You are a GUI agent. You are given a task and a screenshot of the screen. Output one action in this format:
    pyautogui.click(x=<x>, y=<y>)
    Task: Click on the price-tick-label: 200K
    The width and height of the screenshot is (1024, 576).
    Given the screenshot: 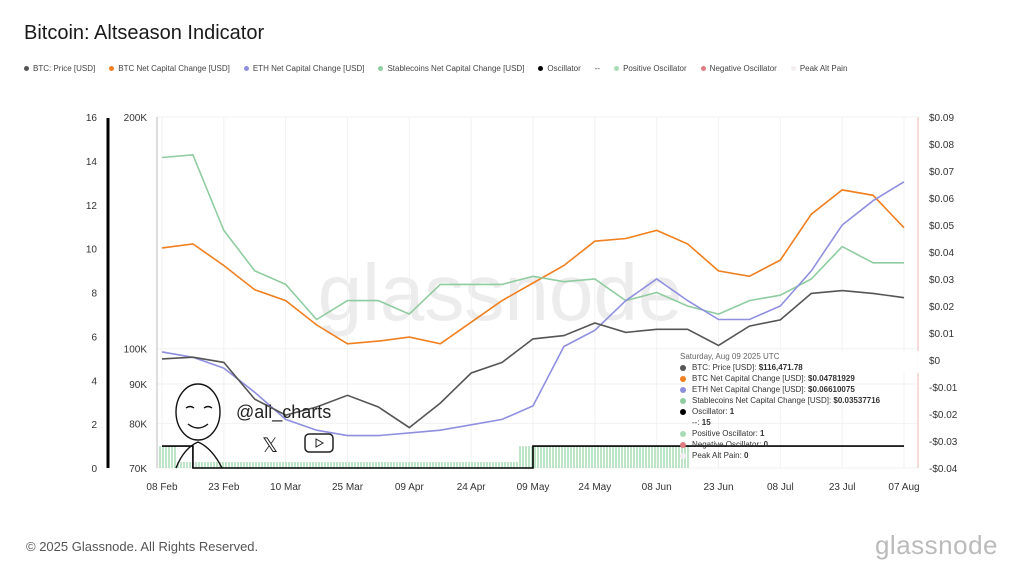 What is the action you would take?
    pyautogui.click(x=136, y=118)
    